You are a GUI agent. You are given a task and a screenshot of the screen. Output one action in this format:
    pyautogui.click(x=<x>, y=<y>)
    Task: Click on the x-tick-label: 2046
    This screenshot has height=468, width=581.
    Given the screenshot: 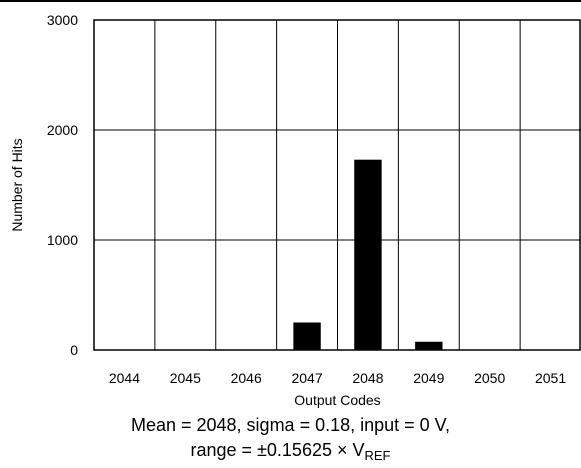 What is the action you would take?
    pyautogui.click(x=246, y=378)
    